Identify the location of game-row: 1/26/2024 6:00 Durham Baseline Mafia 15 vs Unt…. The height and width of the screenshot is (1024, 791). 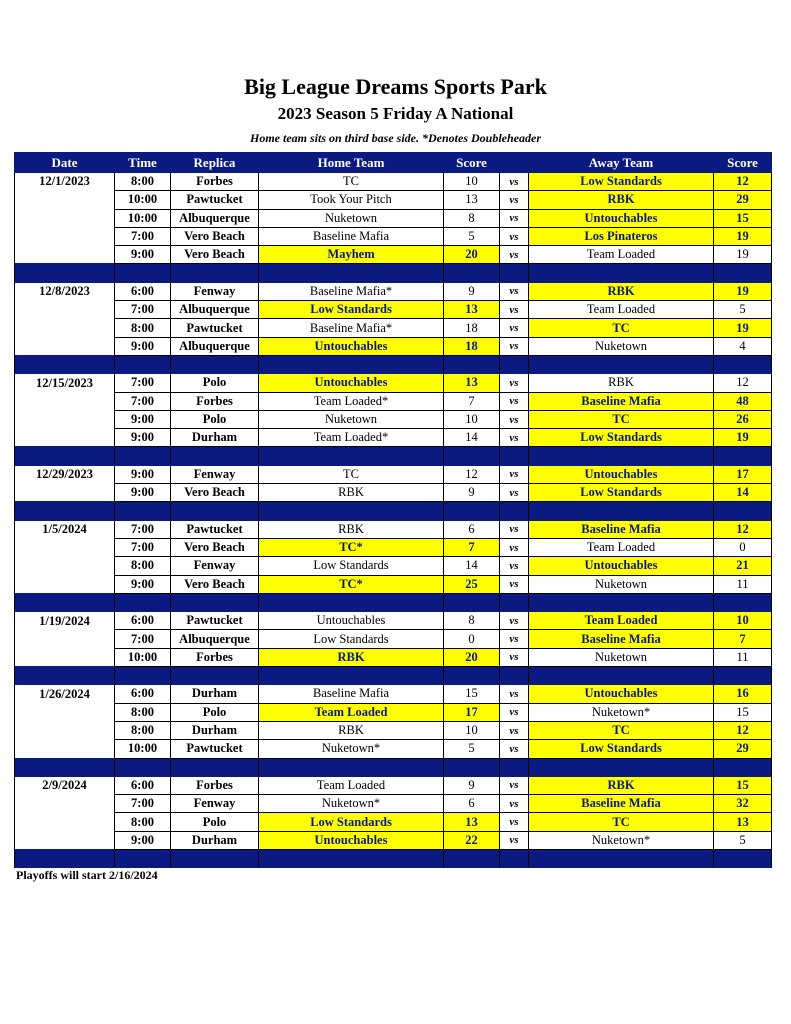
(393, 694).